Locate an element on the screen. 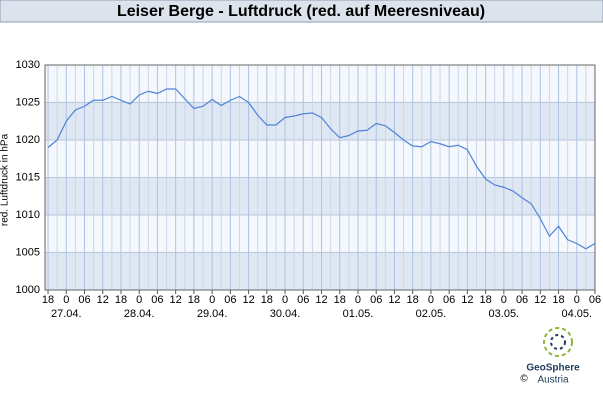  title-bar is located at coordinates (301, 11).